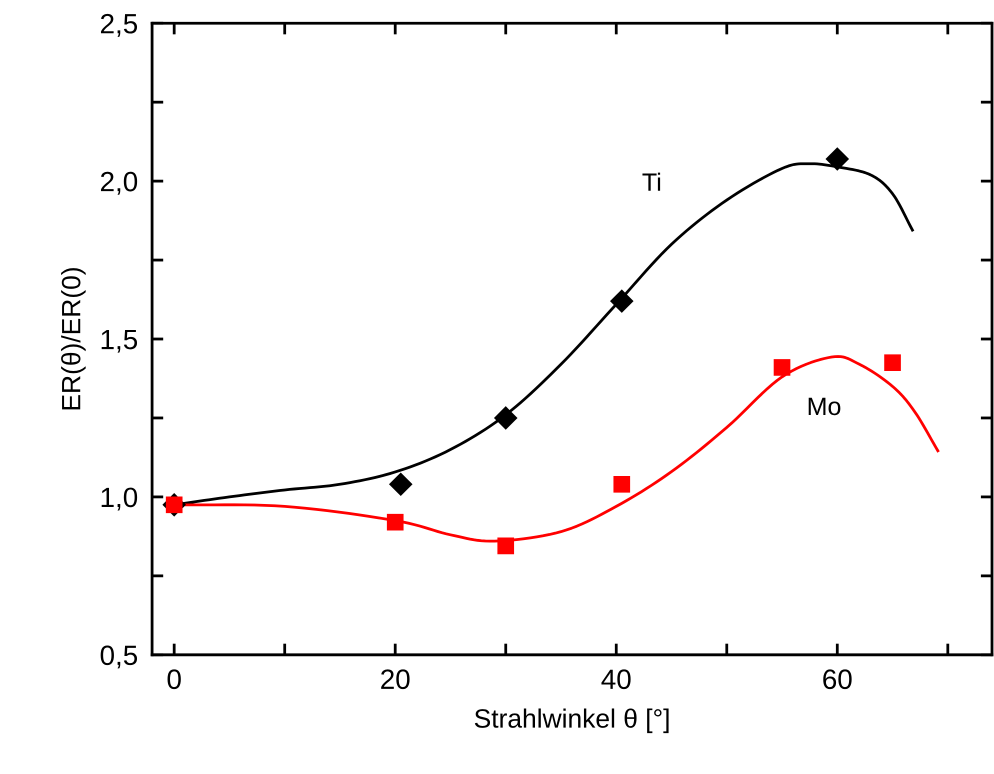 The height and width of the screenshot is (774, 994). I want to click on y-axis-title: ER(θ)/ER(0), so click(73, 339).